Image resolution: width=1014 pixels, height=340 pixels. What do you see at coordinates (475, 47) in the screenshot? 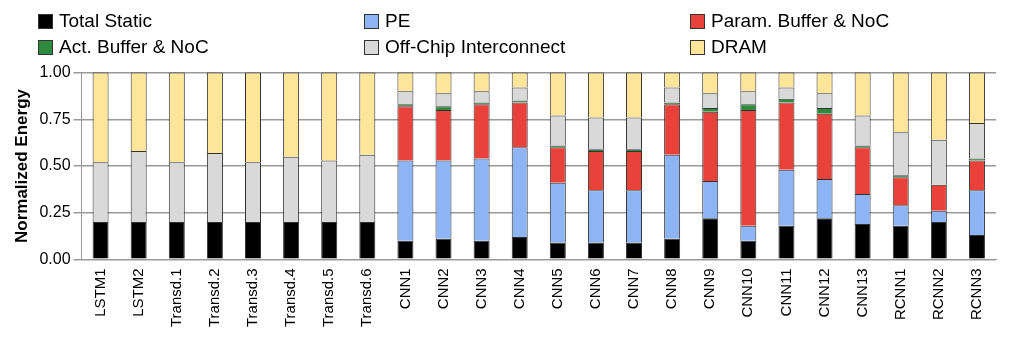
I see `legend-label: Off-Chip Interconnect` at bounding box center [475, 47].